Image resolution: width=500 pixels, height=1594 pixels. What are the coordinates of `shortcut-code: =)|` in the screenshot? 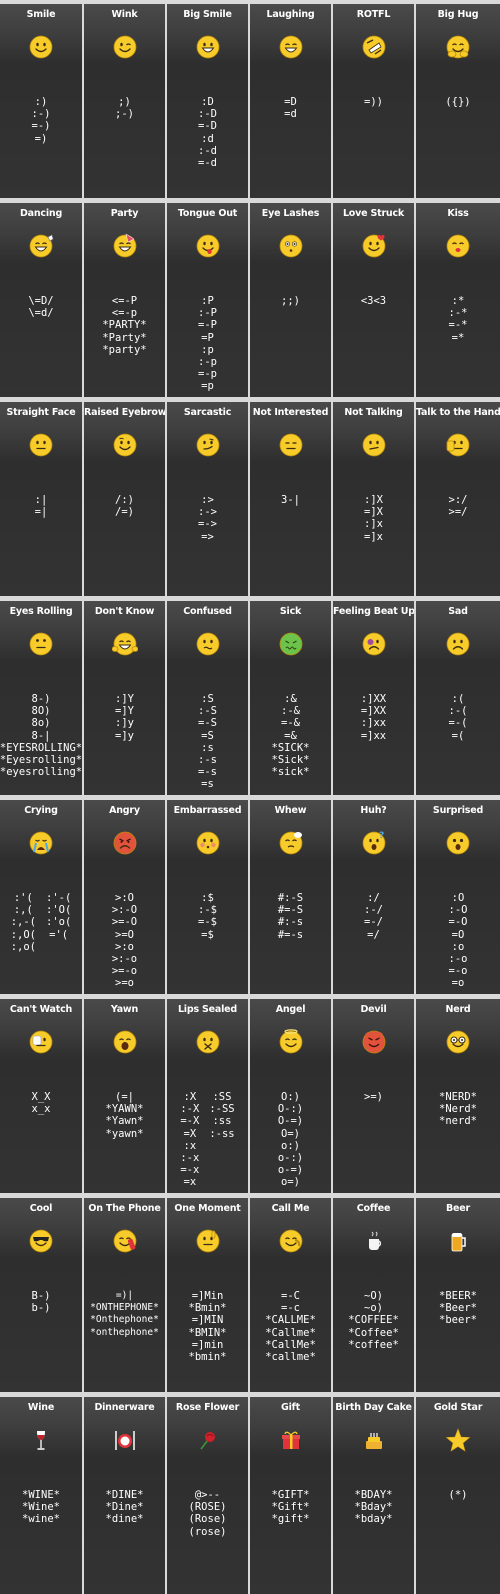 It's located at (124, 1295).